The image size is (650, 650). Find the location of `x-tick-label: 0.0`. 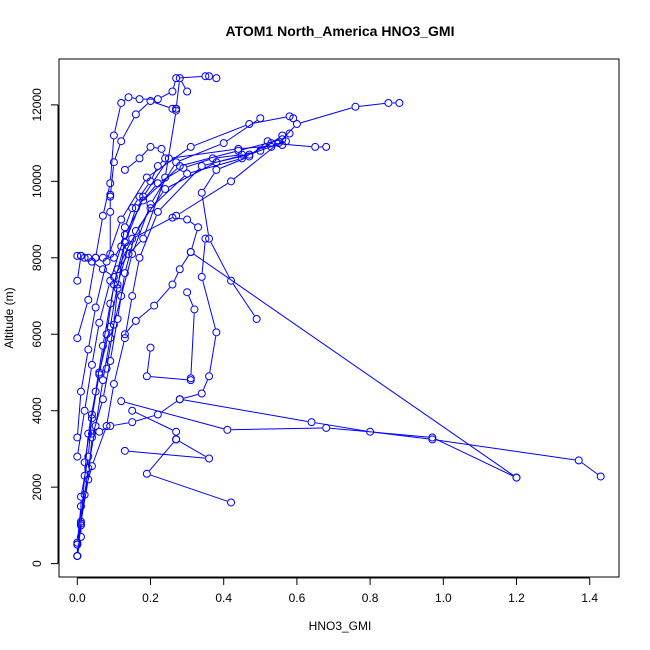

x-tick-label: 0.0 is located at coordinates (77, 598).